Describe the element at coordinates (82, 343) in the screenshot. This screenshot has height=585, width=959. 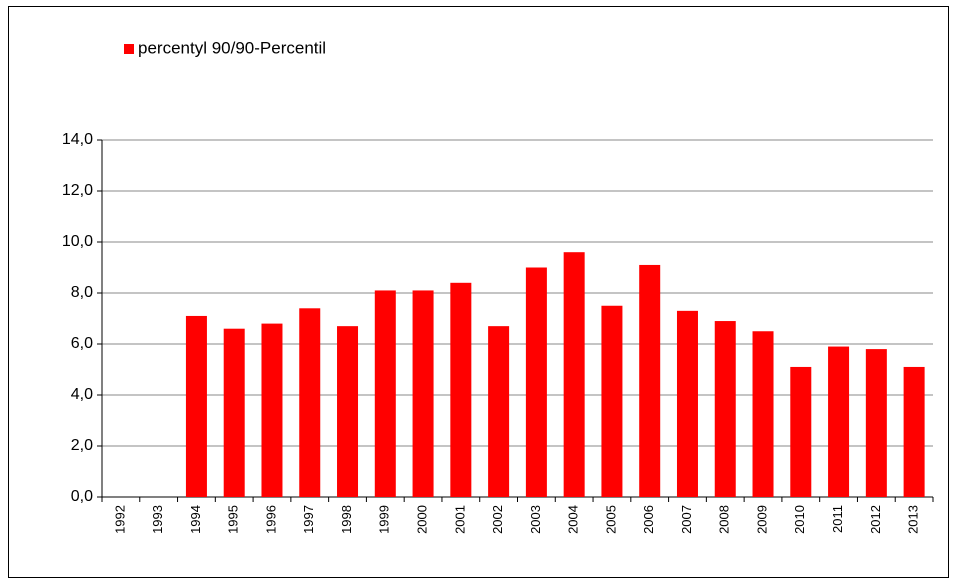
I see `y-tick-label: 6,0` at that location.